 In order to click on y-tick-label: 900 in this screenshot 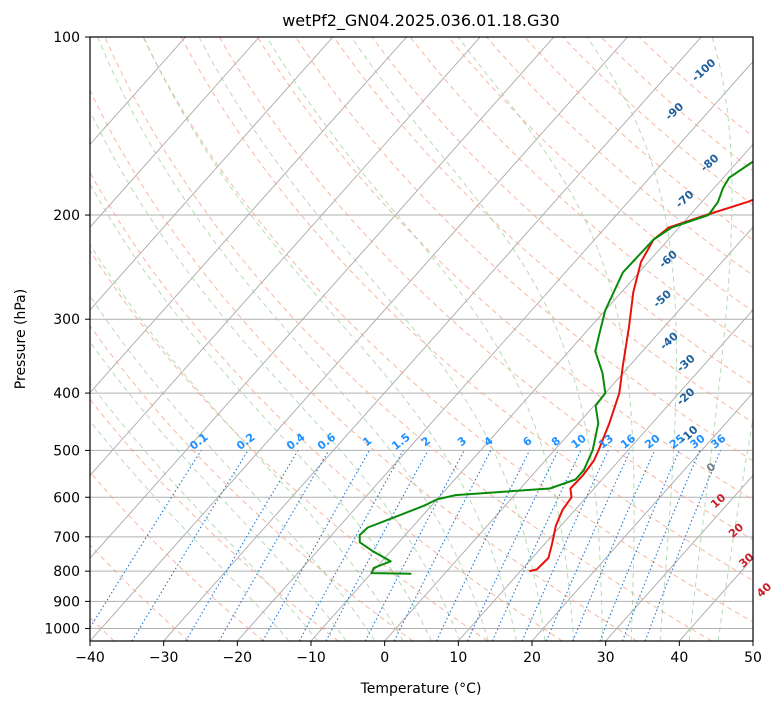, I will do `click(66, 602)`.